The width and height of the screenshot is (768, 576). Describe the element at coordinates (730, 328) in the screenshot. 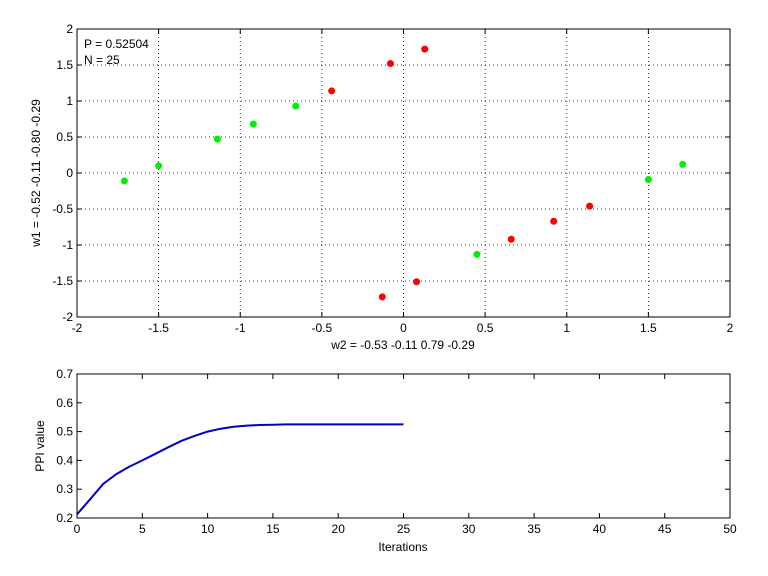

I see `x-tick-label: 2` at that location.